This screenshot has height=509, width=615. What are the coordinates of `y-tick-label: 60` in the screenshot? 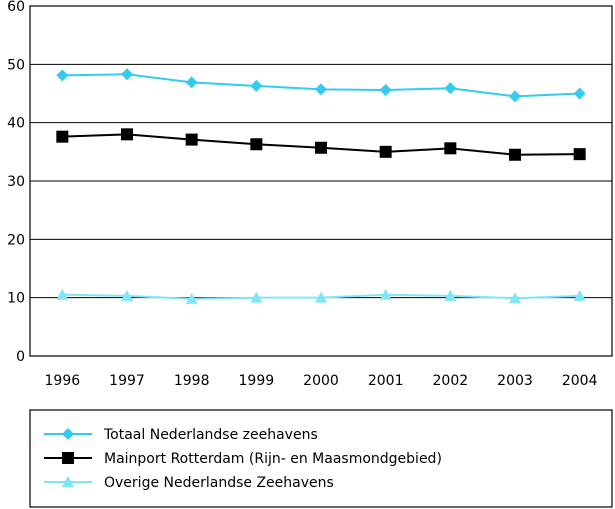 It's located at (16, 7).